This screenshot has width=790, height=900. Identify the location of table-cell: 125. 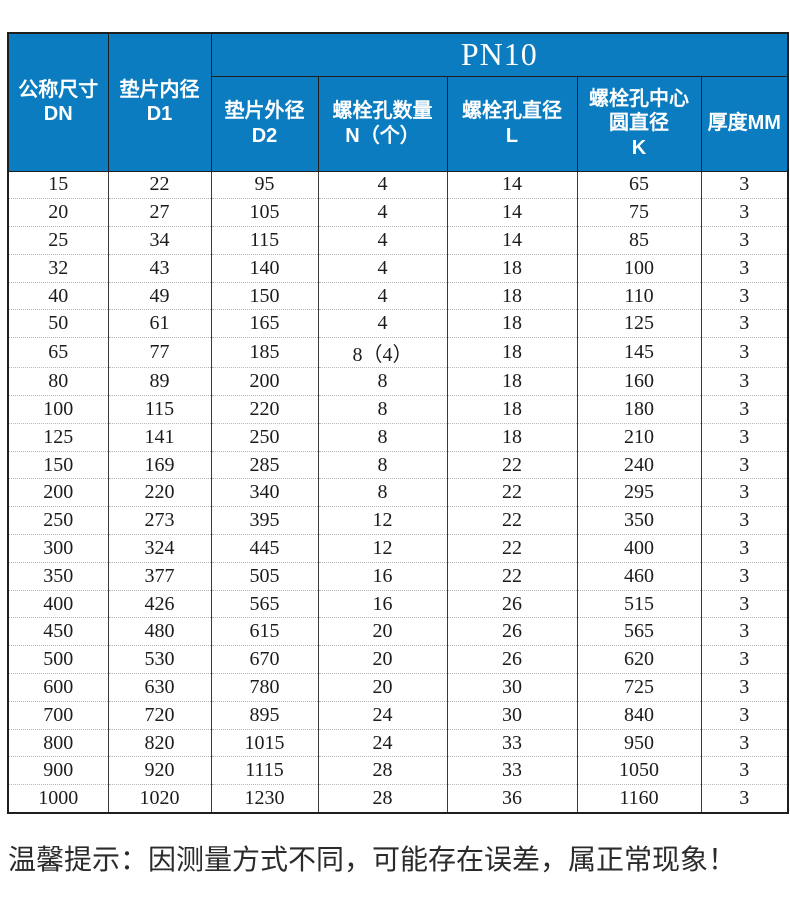
(58, 437).